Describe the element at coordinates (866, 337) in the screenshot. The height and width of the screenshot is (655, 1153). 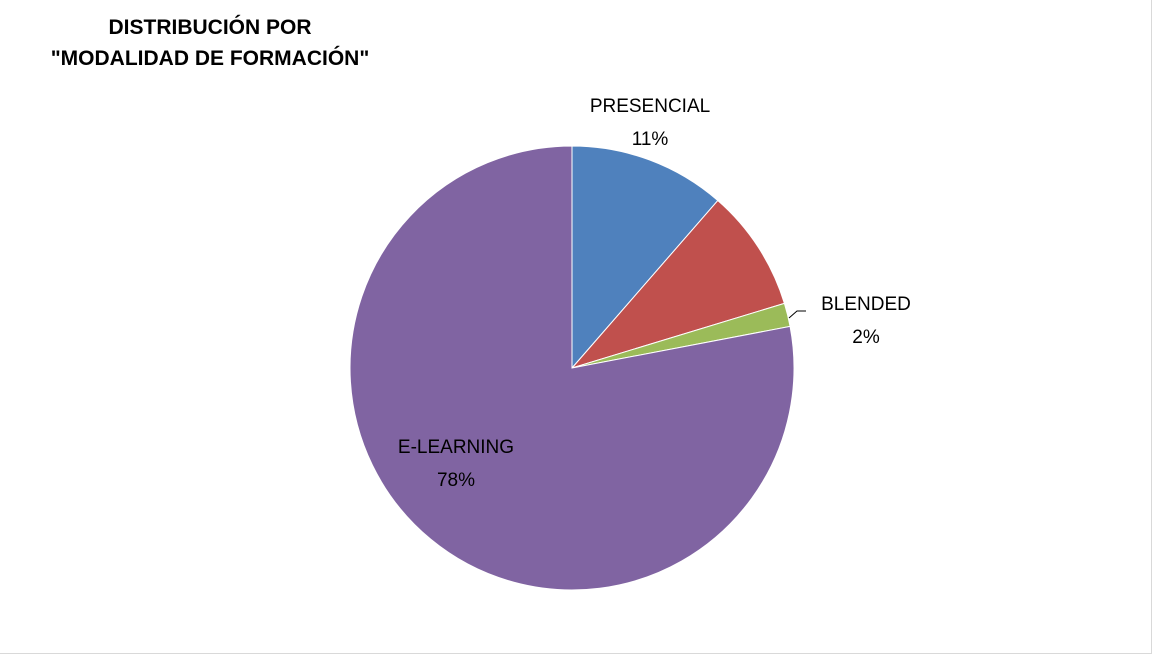
I see `slice-percent-blended: 2%` at that location.